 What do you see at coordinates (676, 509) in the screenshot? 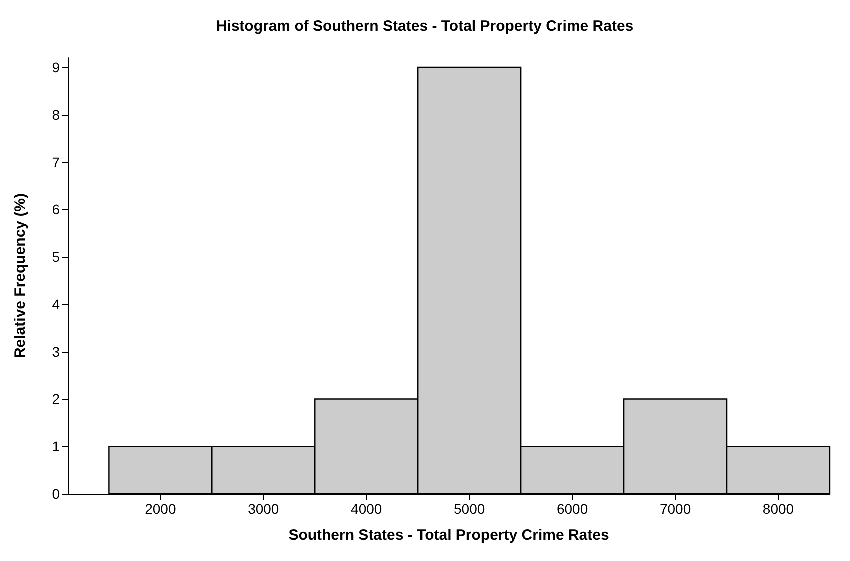
I see `x-tick-label: 7000` at bounding box center [676, 509].